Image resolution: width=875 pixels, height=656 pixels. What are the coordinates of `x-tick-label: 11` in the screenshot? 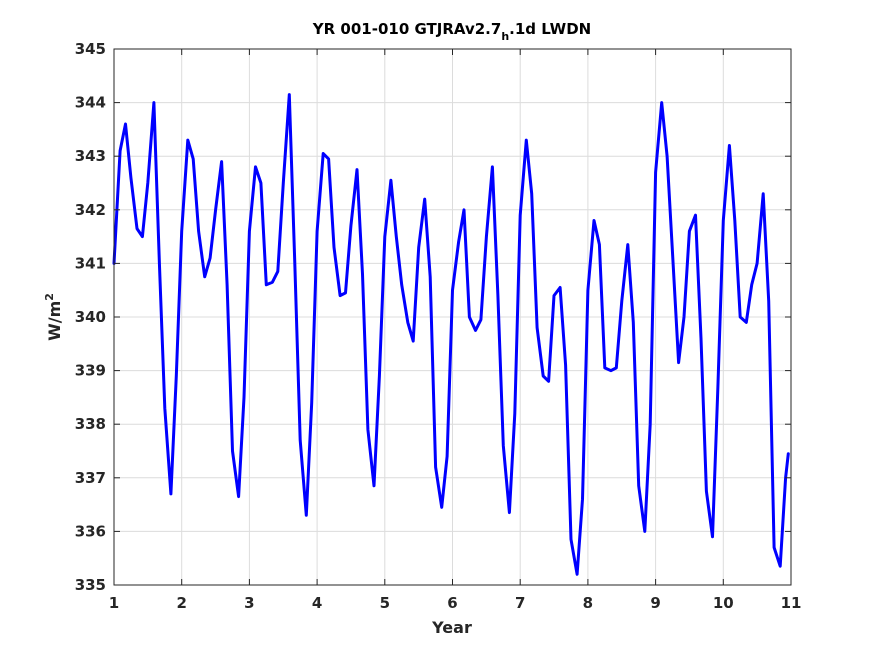 It's located at (791, 603).